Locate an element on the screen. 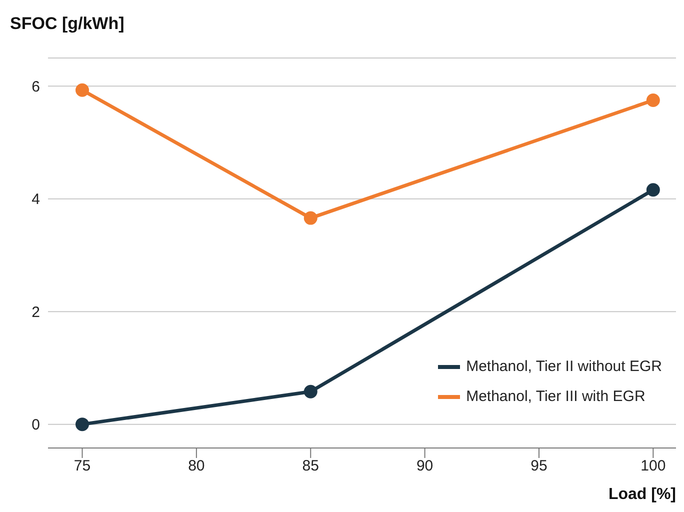 Image resolution: width=684 pixels, height=512 pixels. x-tick-label: 100 is located at coordinates (653, 466).